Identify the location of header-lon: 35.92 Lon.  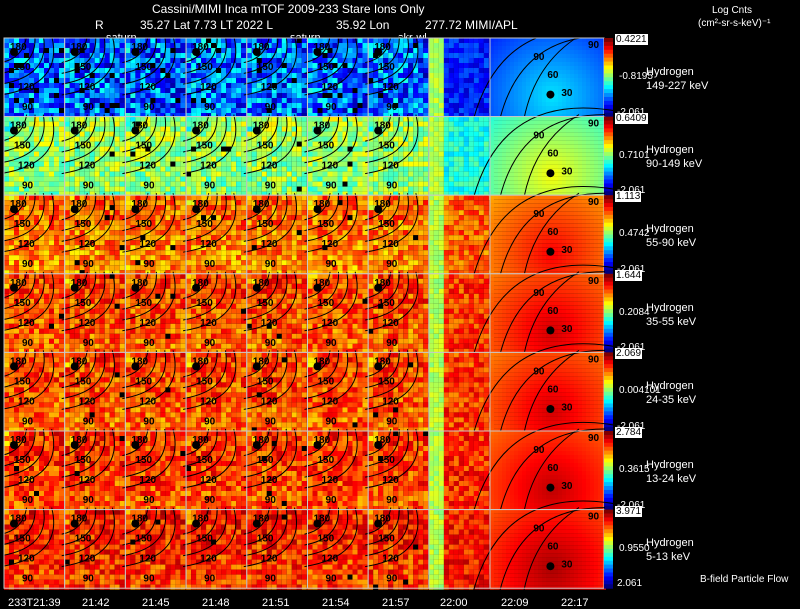
(363, 25).